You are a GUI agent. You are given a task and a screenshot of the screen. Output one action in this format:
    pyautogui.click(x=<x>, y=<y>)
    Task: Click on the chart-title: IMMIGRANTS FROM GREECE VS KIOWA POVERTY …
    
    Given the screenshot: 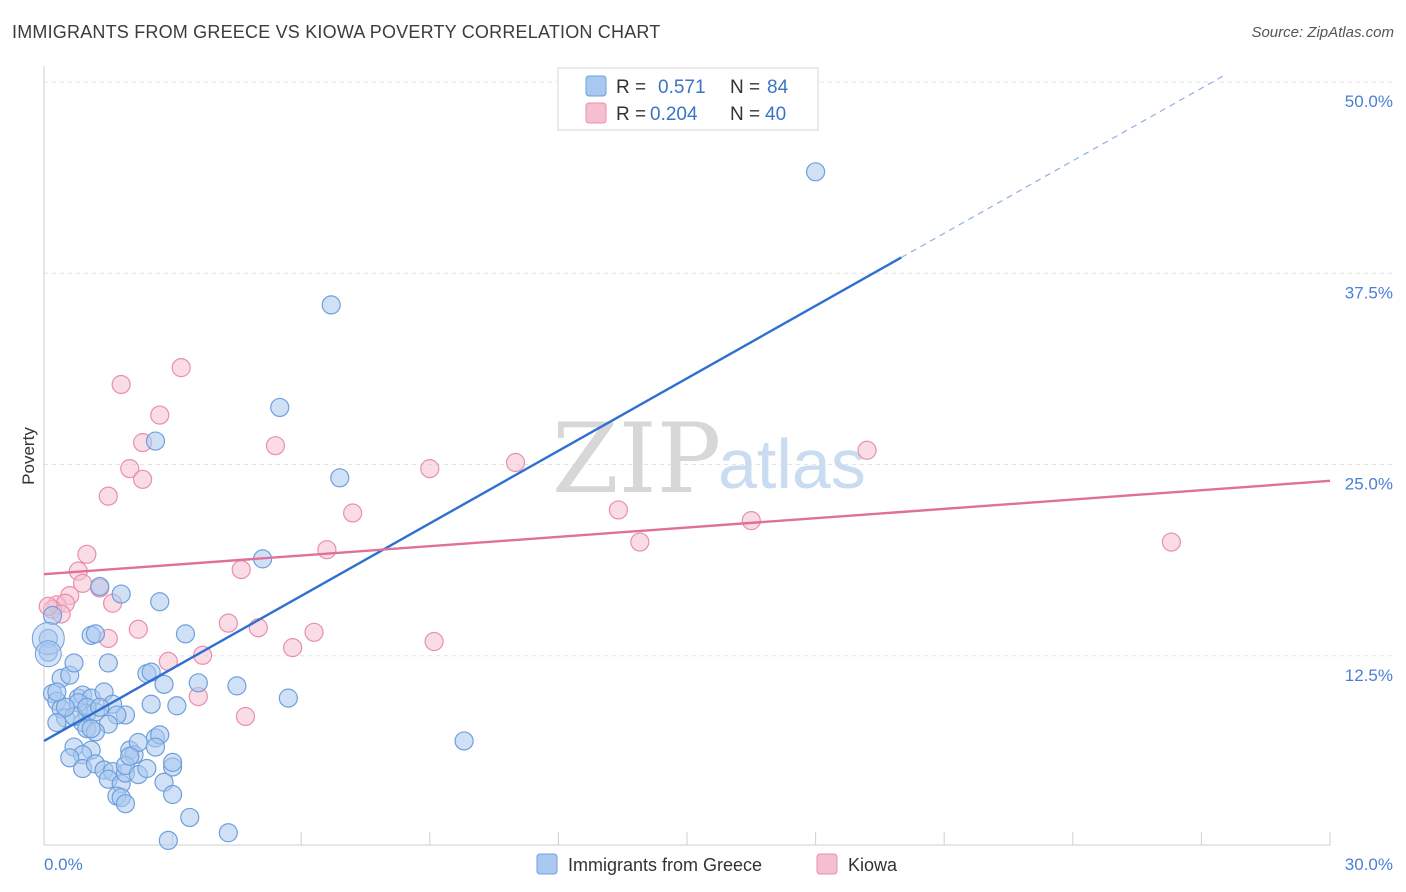 What is the action you would take?
    pyautogui.click(x=336, y=32)
    